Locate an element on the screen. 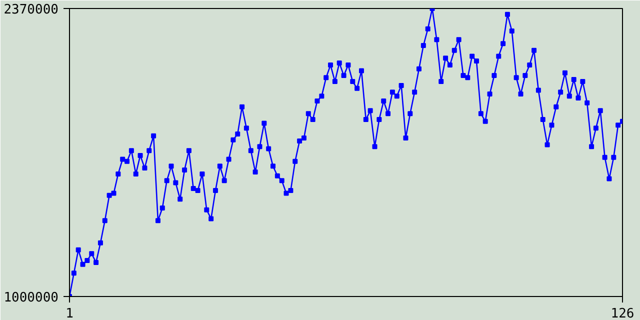  x-tick-label: 126 is located at coordinates (622, 313).